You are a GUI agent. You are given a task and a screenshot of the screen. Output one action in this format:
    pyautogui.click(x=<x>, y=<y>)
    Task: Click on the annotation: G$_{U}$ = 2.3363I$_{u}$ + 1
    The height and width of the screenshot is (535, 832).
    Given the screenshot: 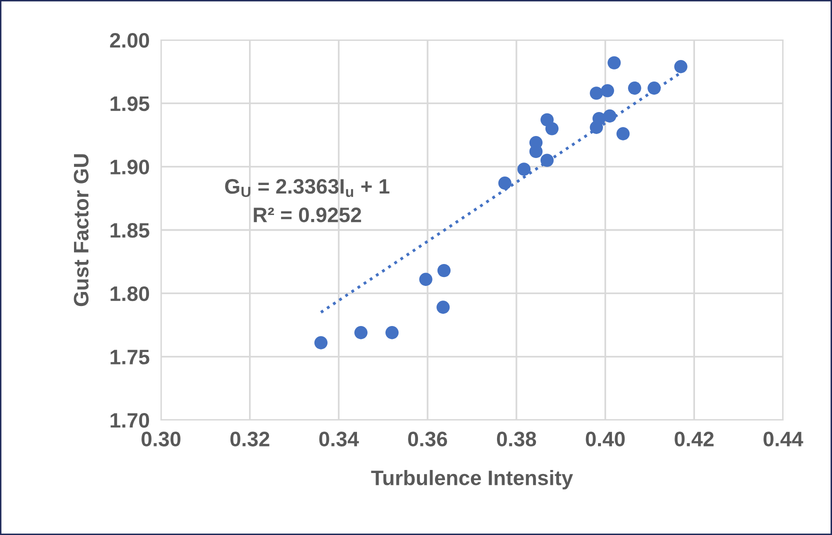 What is the action you would take?
    pyautogui.click(x=307, y=188)
    